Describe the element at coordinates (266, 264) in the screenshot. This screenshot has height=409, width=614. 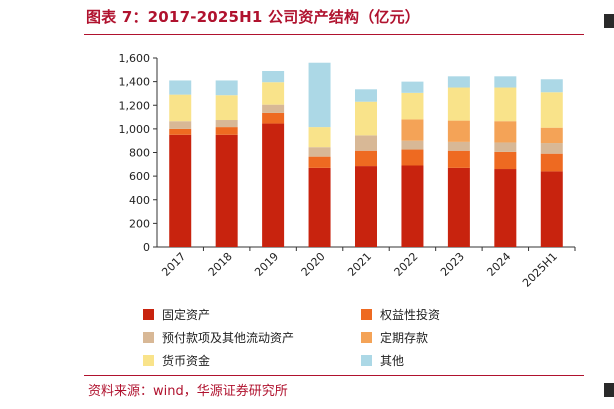
I see `x-tick-label: 2019` at that location.